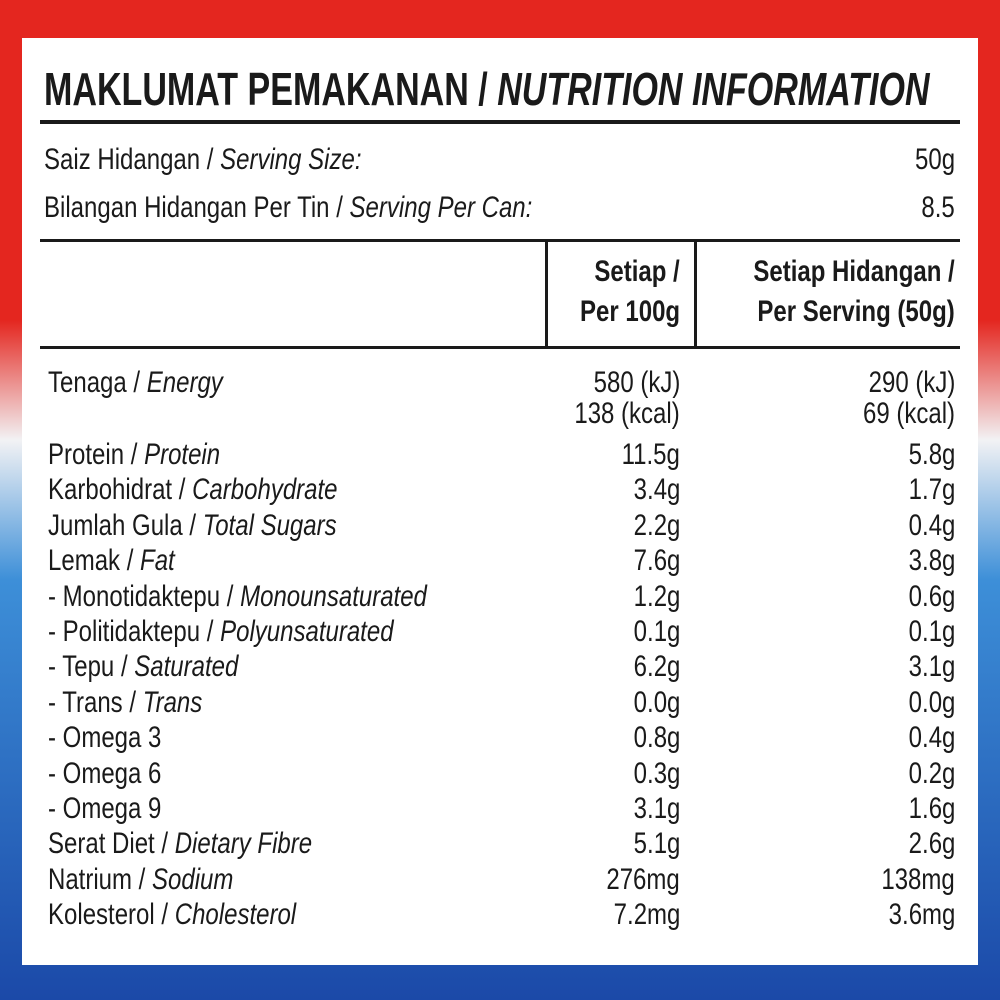  What do you see at coordinates (186, 667) in the screenshot?
I see `label-english: Saturated` at bounding box center [186, 667].